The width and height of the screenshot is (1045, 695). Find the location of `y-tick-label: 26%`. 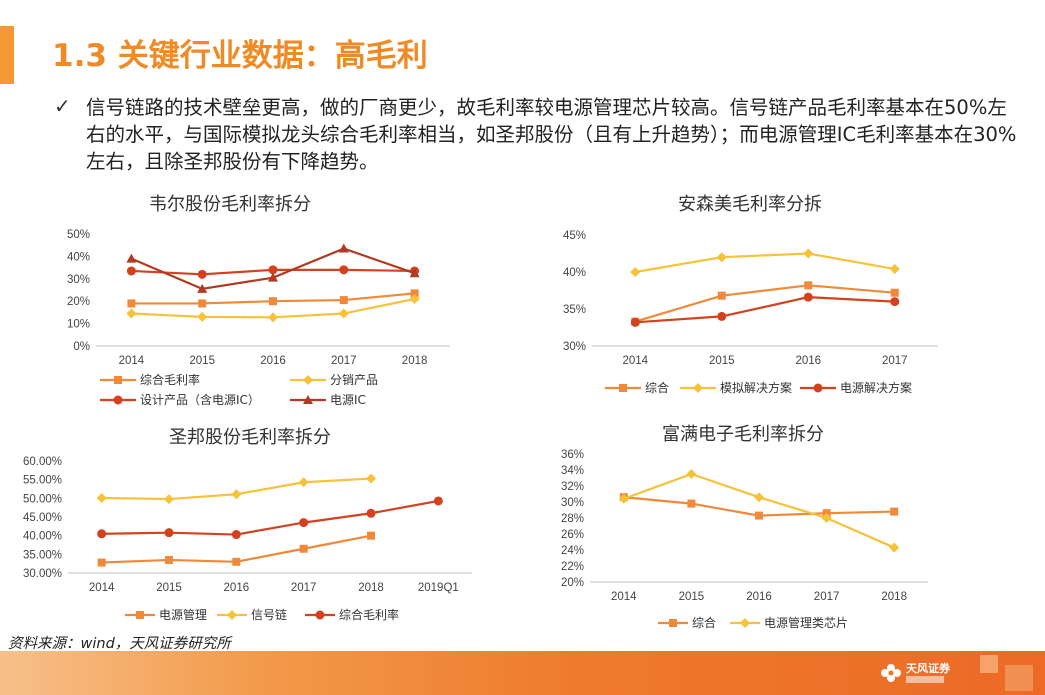

y-tick-label: 26% is located at coordinates (572, 535).